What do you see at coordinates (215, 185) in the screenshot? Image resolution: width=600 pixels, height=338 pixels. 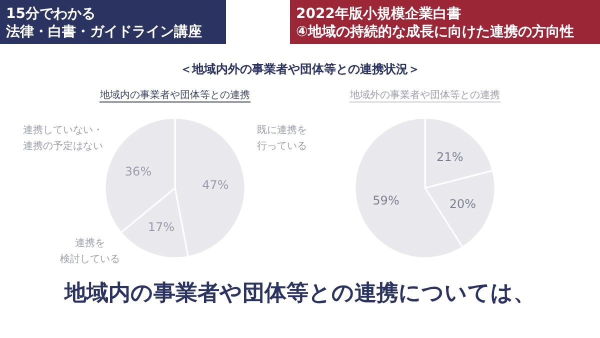 I see `data-label: 47%` at bounding box center [215, 185].